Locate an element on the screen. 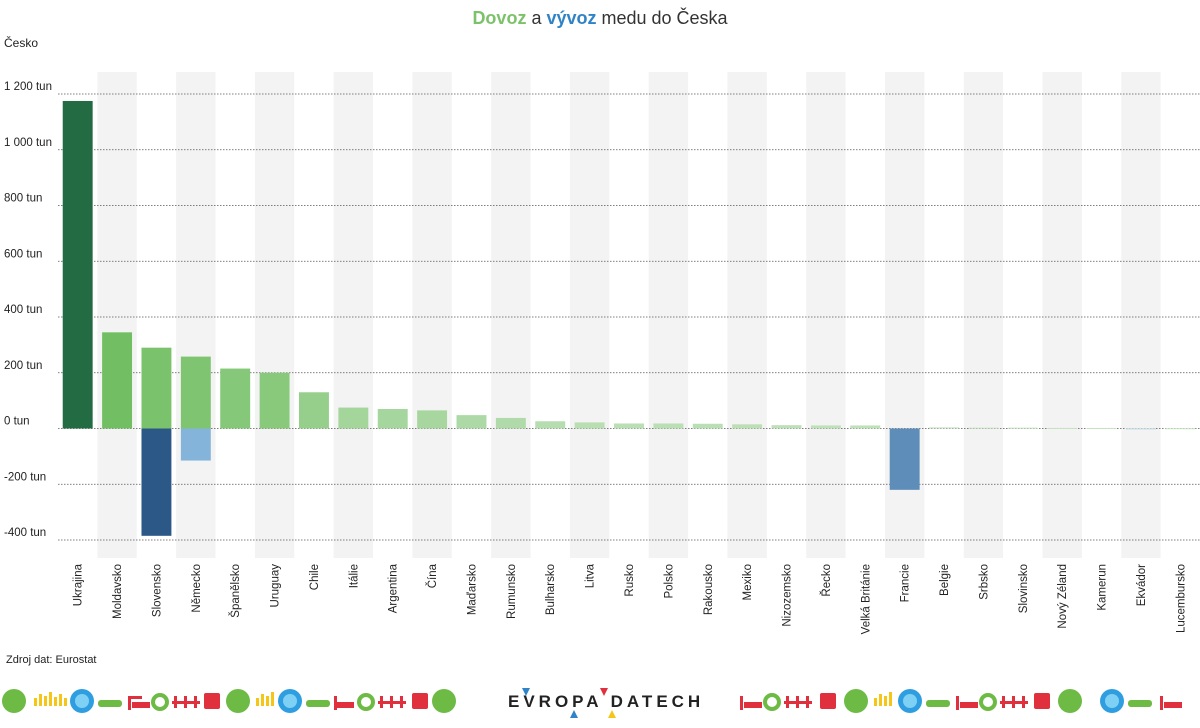 The height and width of the screenshot is (728, 1200). category-label: Belgie is located at coordinates (945, 580).